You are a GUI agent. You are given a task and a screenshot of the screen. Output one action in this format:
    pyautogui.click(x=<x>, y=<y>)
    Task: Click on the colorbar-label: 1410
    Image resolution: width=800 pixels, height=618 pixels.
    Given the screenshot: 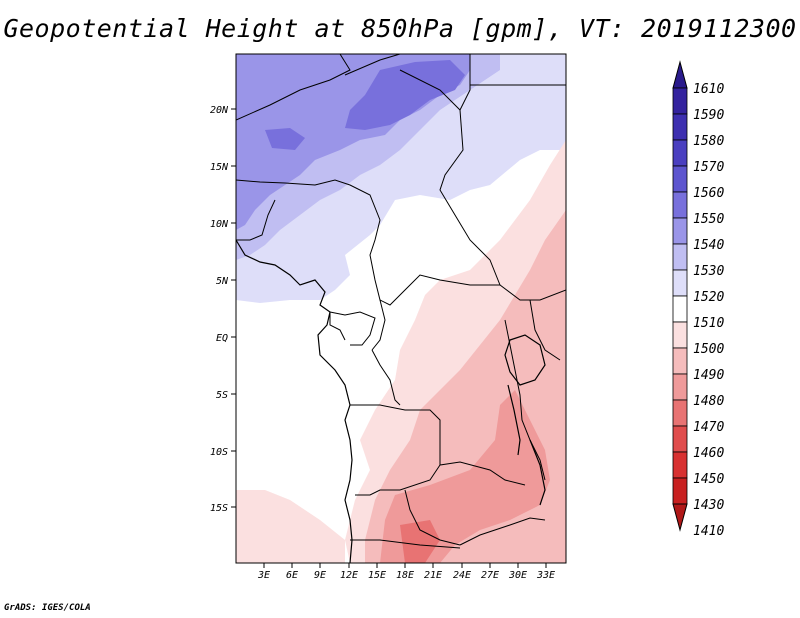 What is the action you would take?
    pyautogui.click(x=708, y=531)
    